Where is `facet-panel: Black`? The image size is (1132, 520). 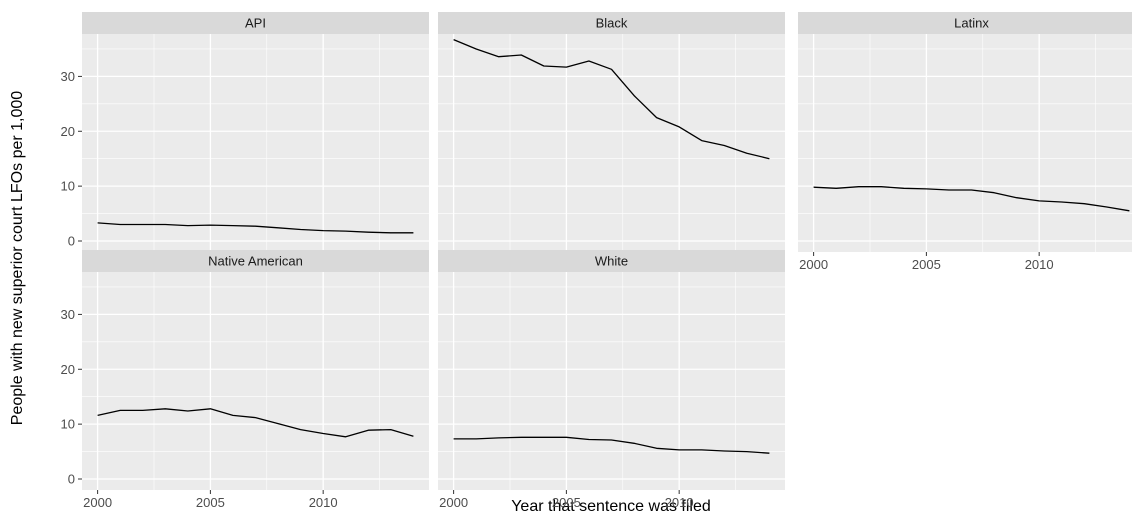 facet-panel: Black is located at coordinates (611, 132).